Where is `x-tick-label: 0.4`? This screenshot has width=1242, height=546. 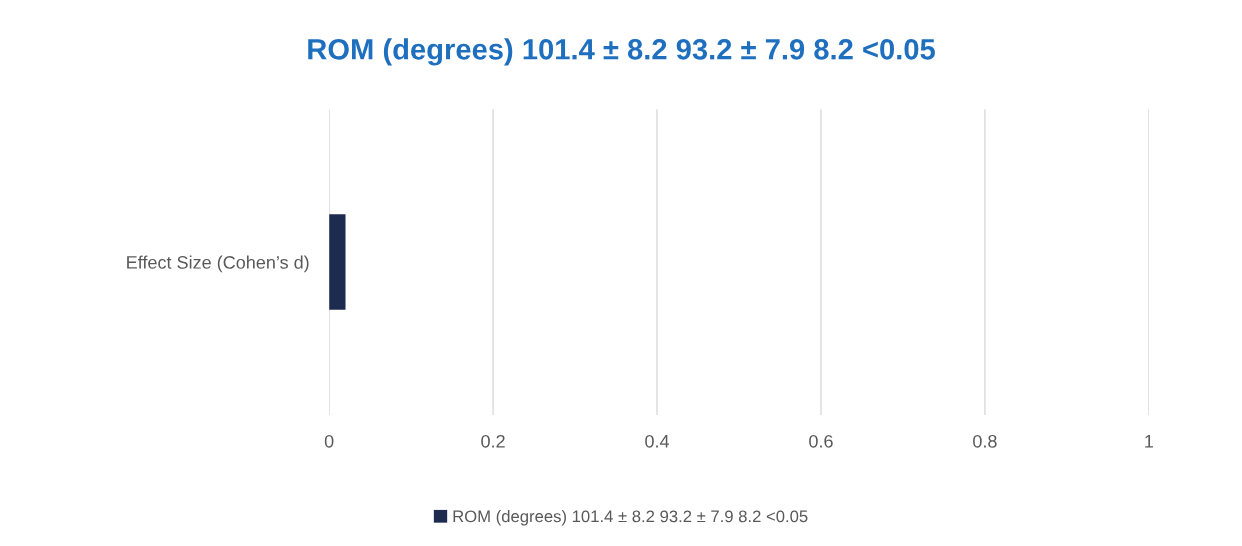 x-tick-label: 0.4 is located at coordinates (657, 441).